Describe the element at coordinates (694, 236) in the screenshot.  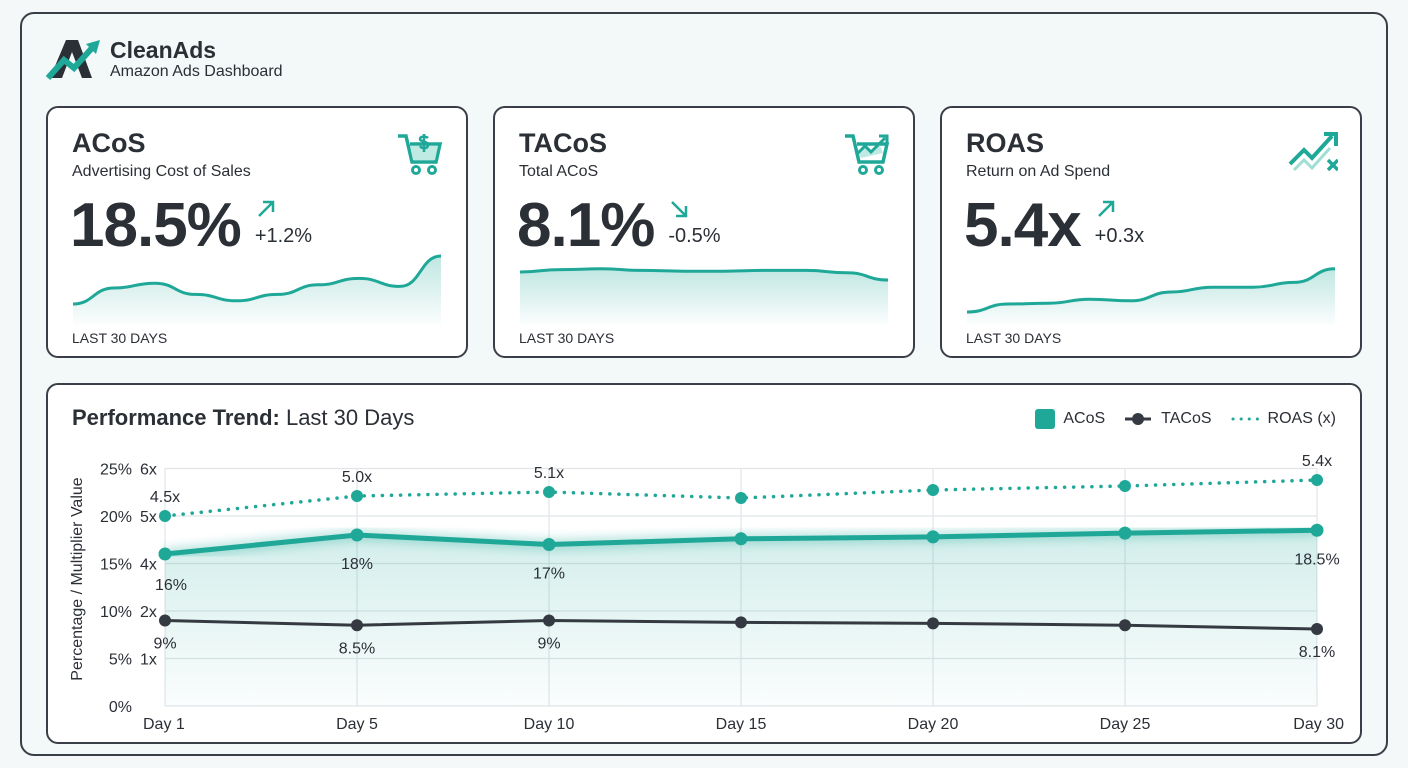
I see `card-delta: -0.5%` at that location.